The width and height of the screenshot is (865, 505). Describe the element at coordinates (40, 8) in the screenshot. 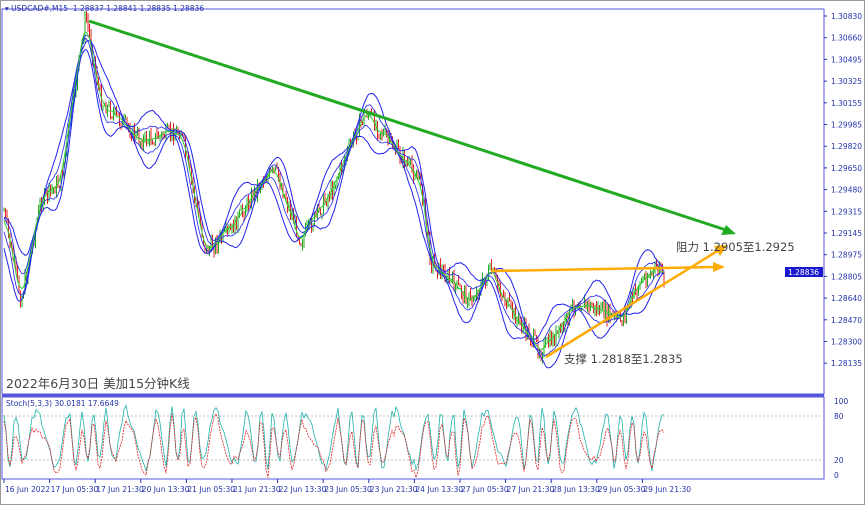

I see `symbol: USDCAD#,M15` at that location.